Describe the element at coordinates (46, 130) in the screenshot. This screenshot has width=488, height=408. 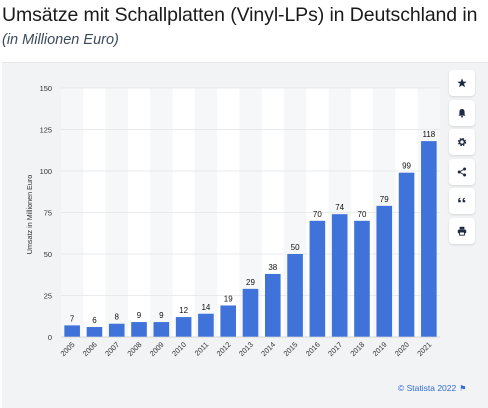
I see `y-tick-label: 125` at that location.